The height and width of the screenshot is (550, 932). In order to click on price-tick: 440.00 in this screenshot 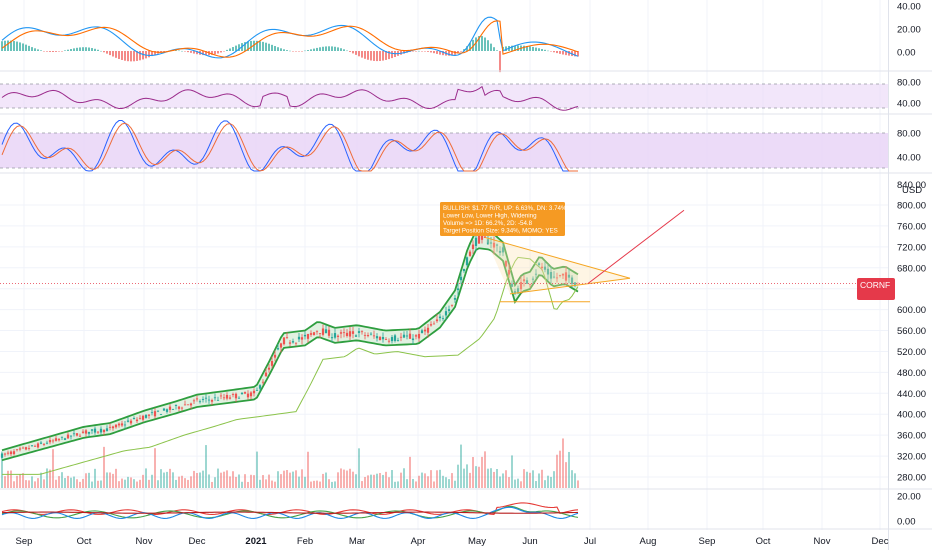, I will do `click(911, 394)`.